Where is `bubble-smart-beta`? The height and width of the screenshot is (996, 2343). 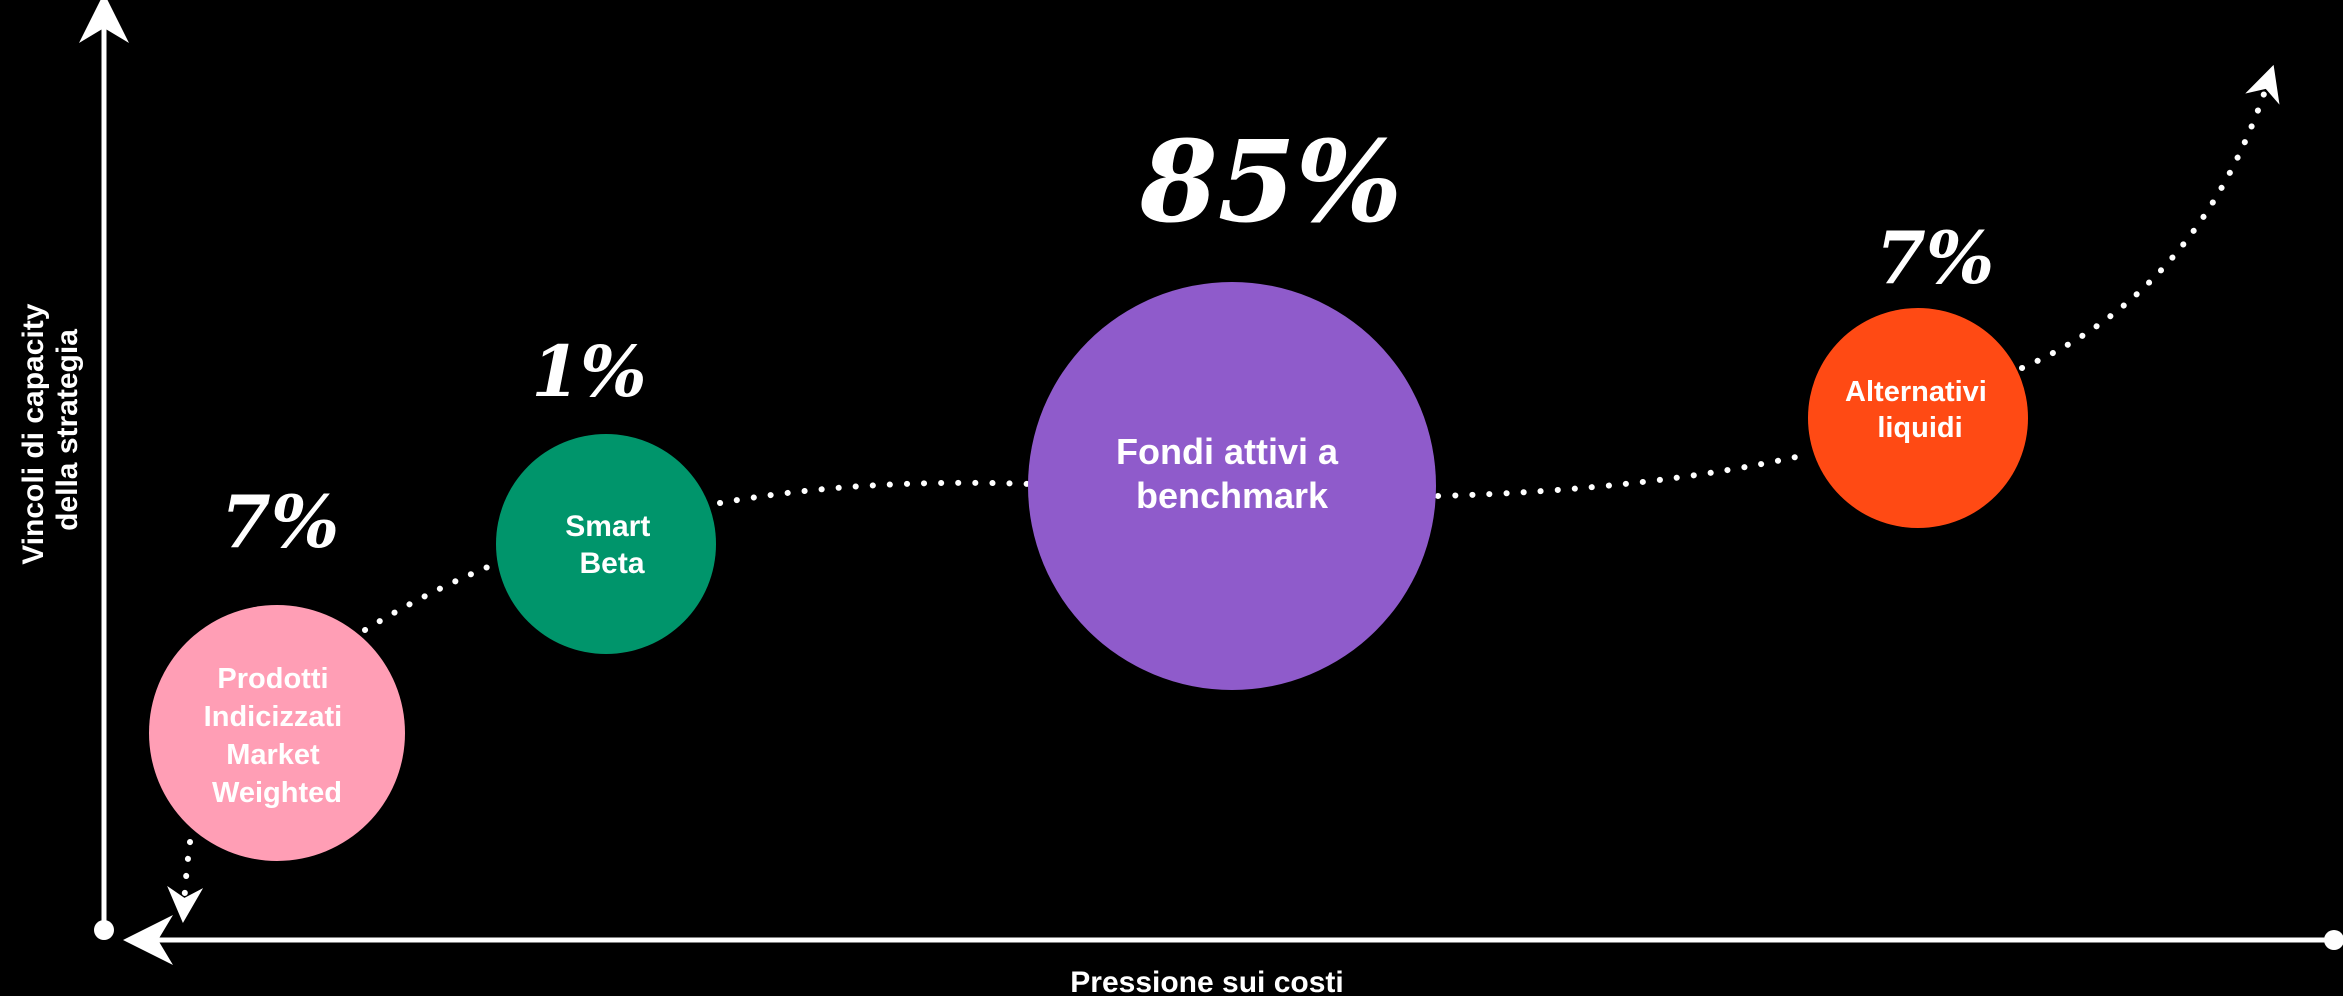
bubble-smart-beta is located at coordinates (606, 544).